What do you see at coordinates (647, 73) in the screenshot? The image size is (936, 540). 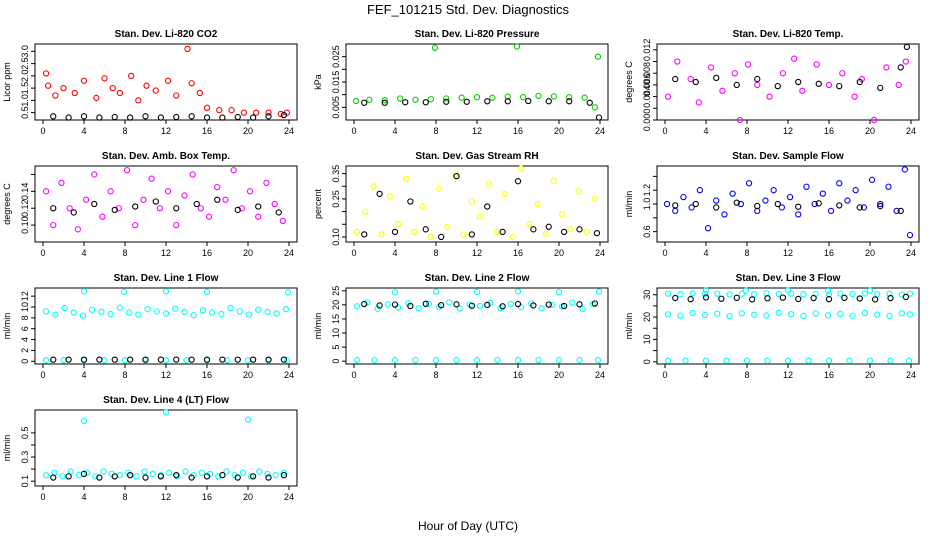 I see `y-tick-label: 0.008` at bounding box center [647, 73].